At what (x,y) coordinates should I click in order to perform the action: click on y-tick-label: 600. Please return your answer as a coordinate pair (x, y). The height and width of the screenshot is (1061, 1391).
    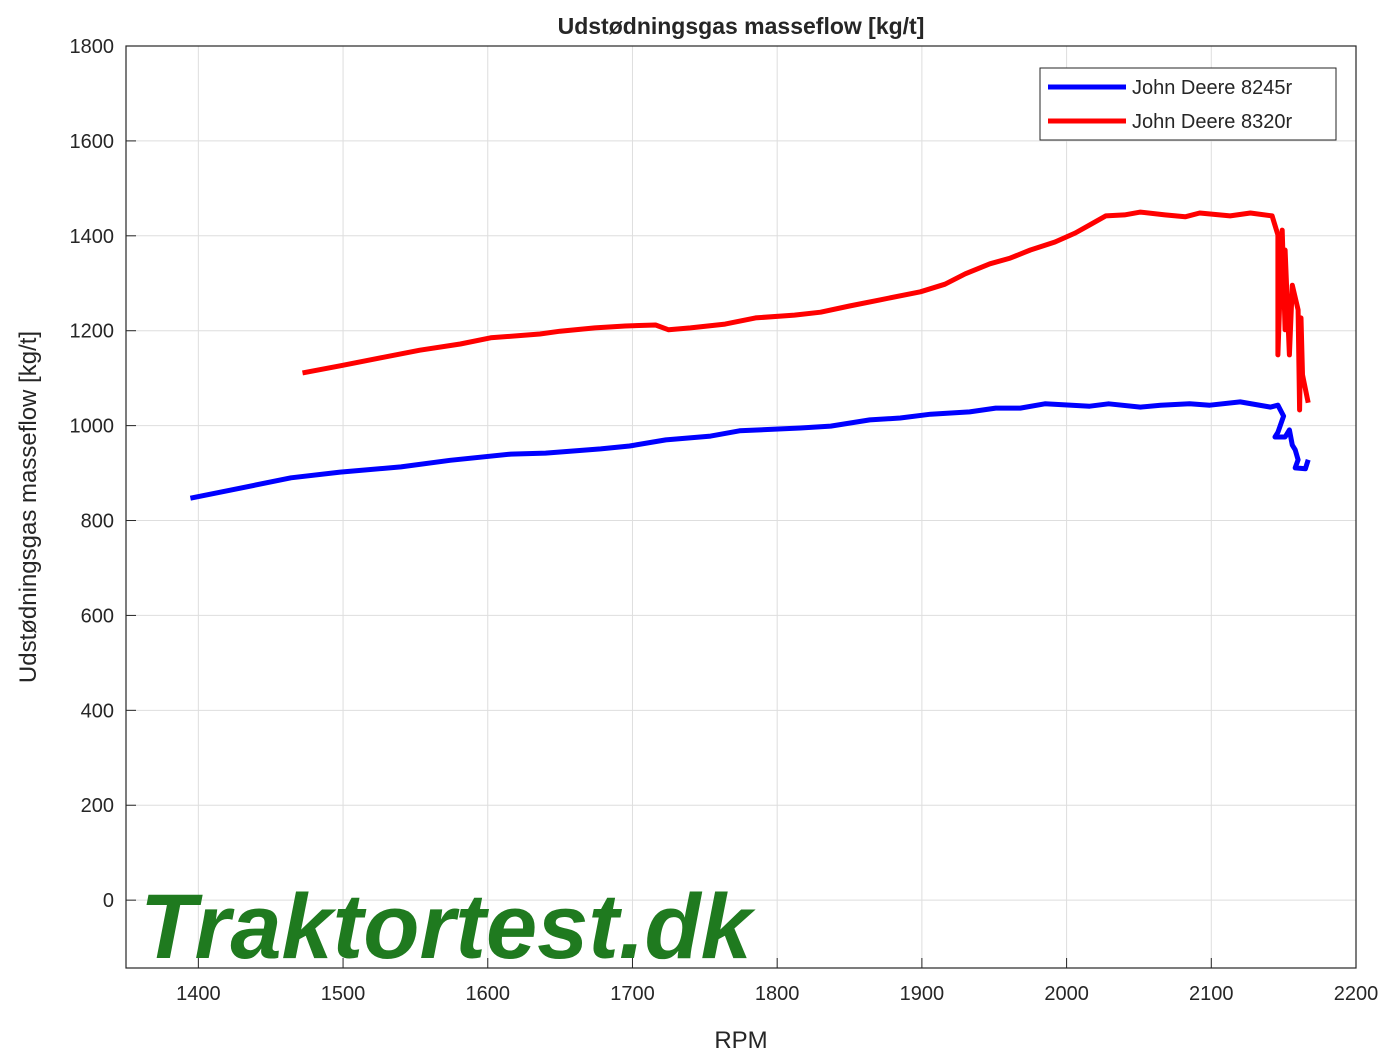
    Looking at the image, I should click on (97, 616).